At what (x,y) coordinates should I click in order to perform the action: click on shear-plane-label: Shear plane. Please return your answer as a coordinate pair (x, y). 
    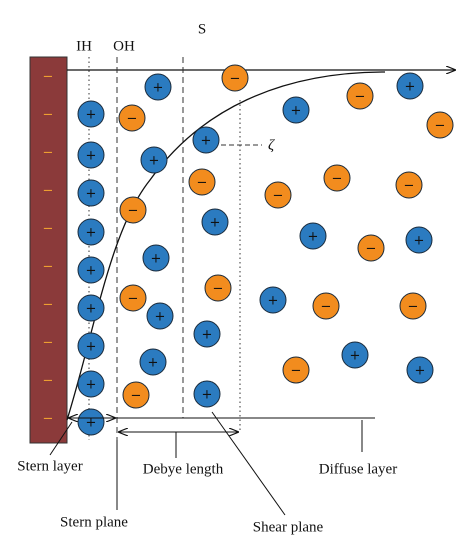
    Looking at the image, I should click on (288, 527).